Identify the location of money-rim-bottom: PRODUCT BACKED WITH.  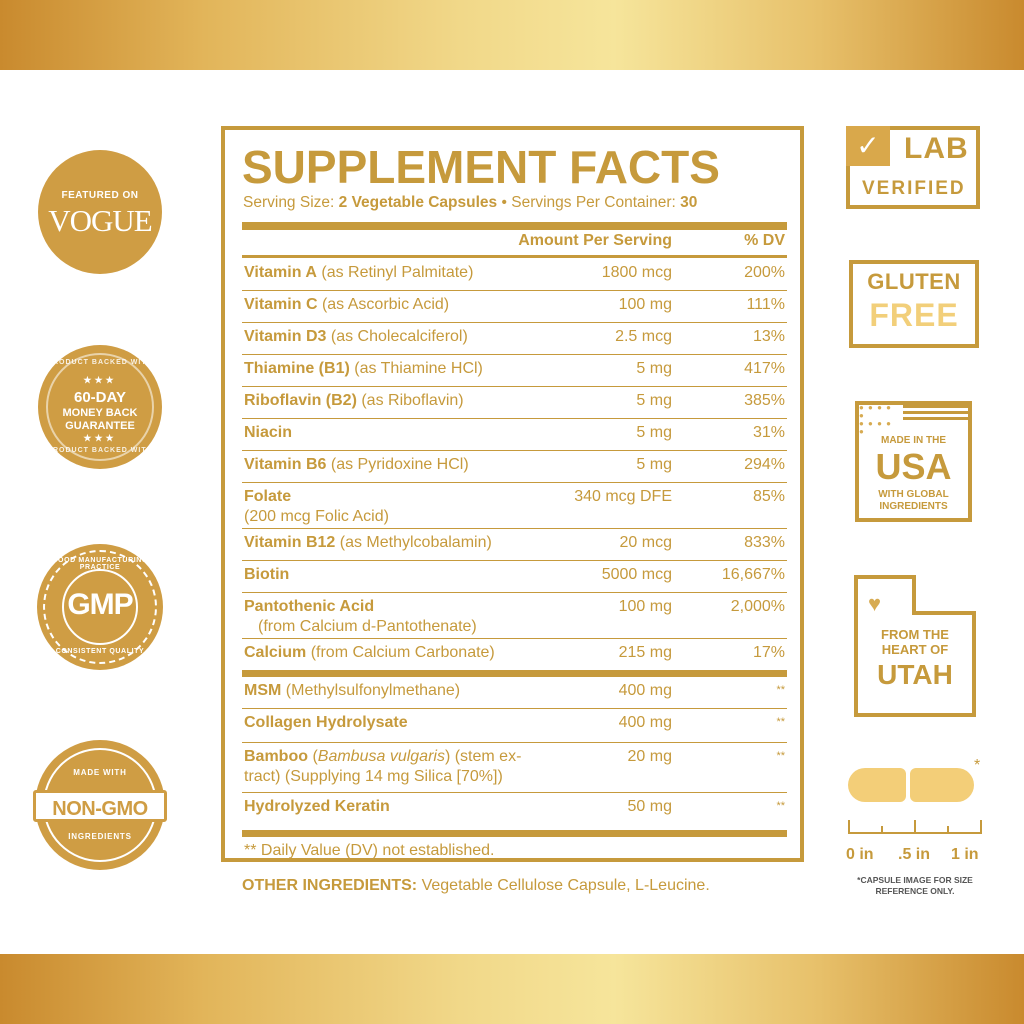
(100, 450).